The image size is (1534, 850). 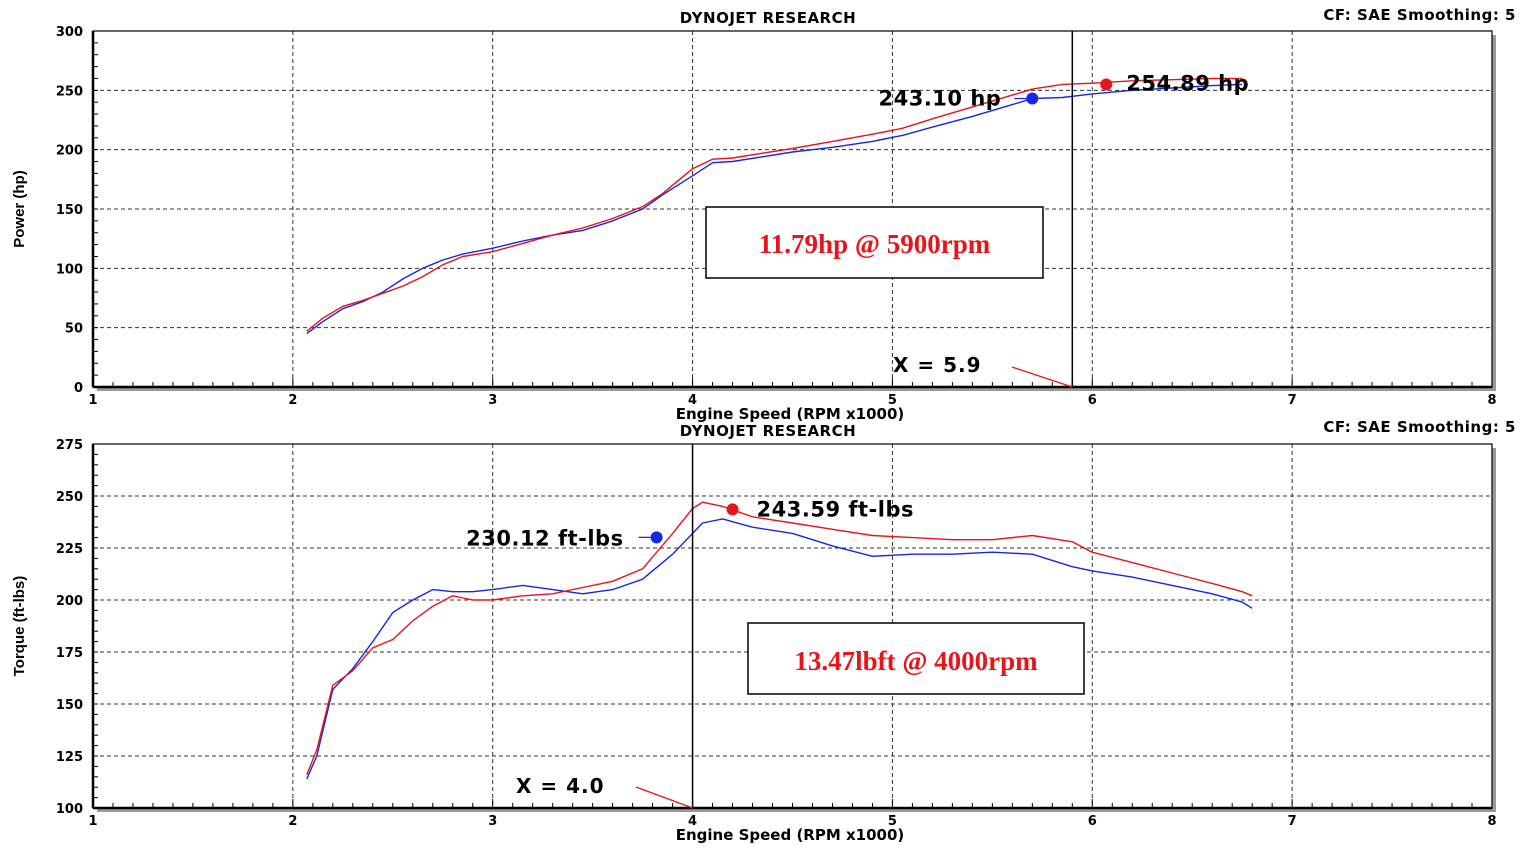 What do you see at coordinates (69, 757) in the screenshot?
I see `y-tick-label: 125` at bounding box center [69, 757].